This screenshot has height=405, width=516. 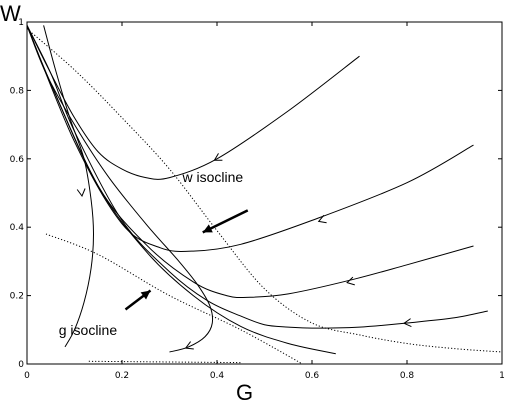 What do you see at coordinates (407, 376) in the screenshot?
I see `x-tick-label: 0.8` at bounding box center [407, 376].